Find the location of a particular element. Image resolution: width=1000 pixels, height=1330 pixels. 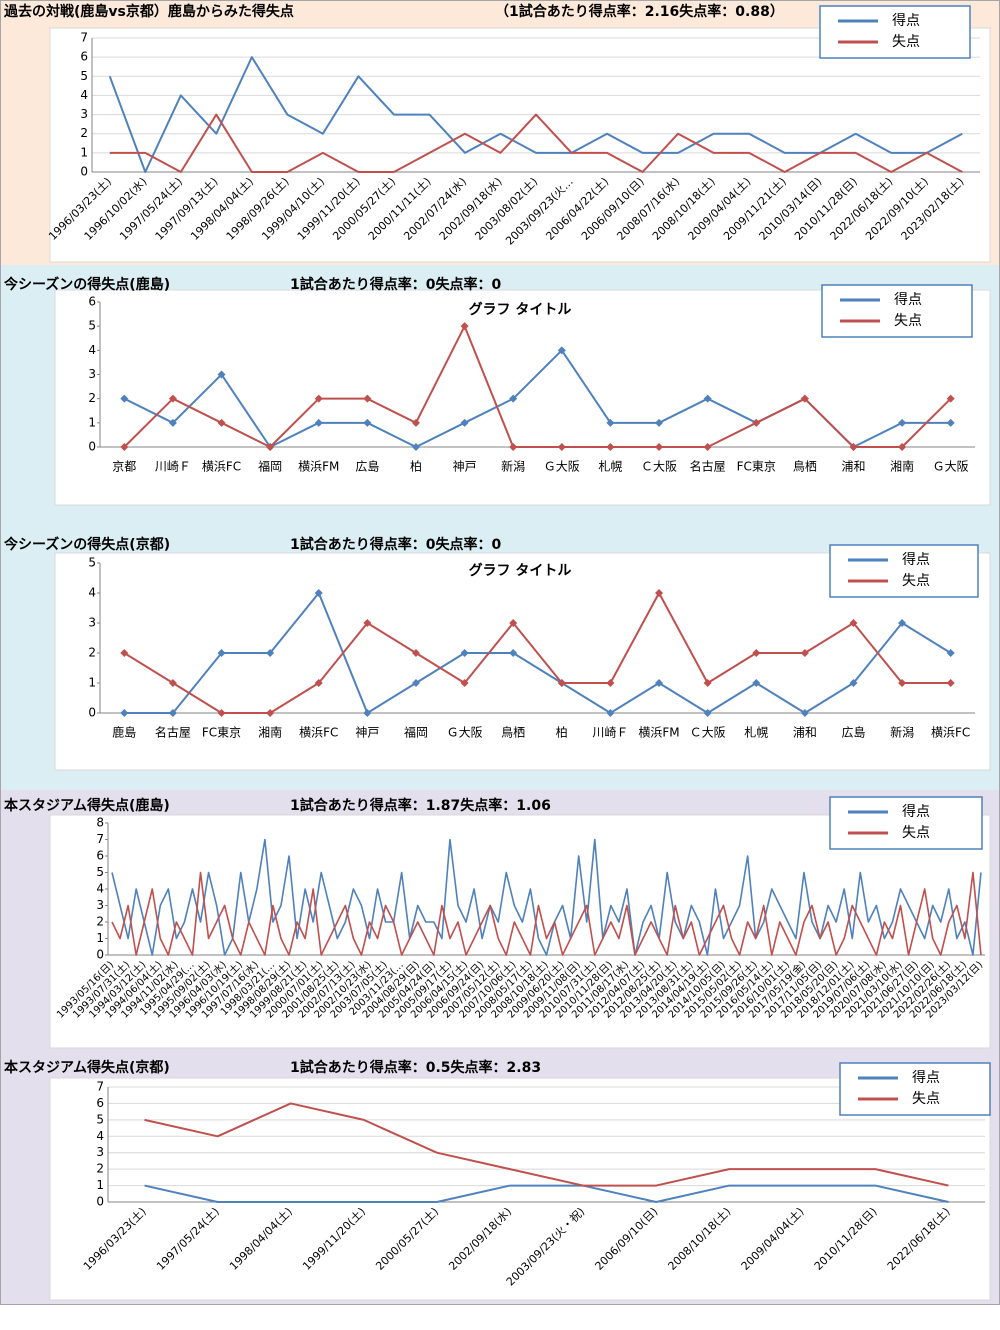

chart-title: 本スタジアム得失点(鹿島) is located at coordinates (87, 805).